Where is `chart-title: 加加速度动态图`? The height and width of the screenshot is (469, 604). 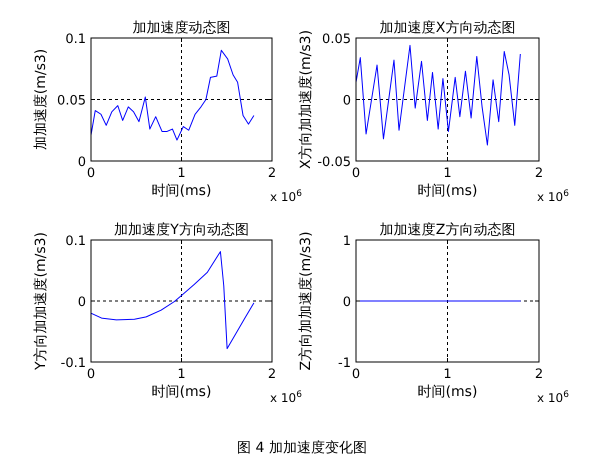
chart-title: 加加速度动态图 is located at coordinates (181, 28).